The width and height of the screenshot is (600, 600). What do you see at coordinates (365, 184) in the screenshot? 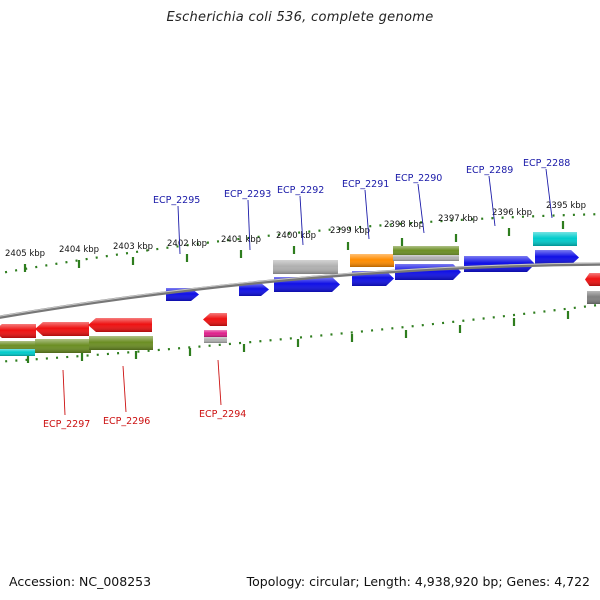
I see `gene-label-forward: ECP_2291` at bounding box center [365, 184].